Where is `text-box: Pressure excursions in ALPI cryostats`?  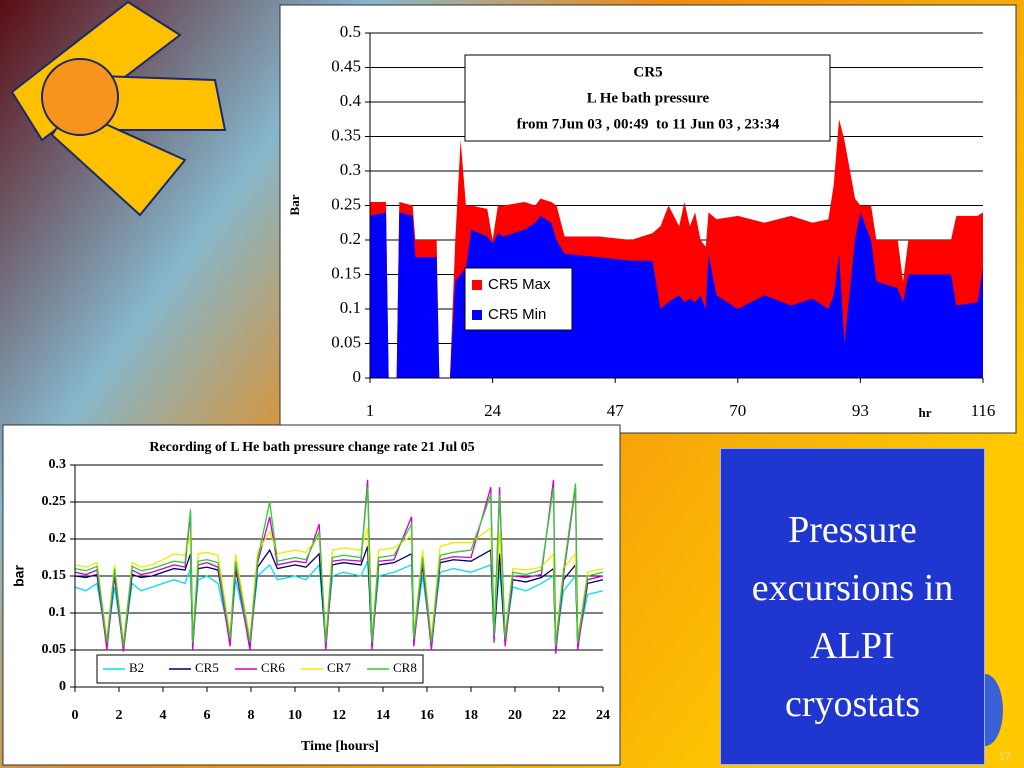
text-box: Pressure excursions in ALPI cryostats is located at coordinates (852, 606).